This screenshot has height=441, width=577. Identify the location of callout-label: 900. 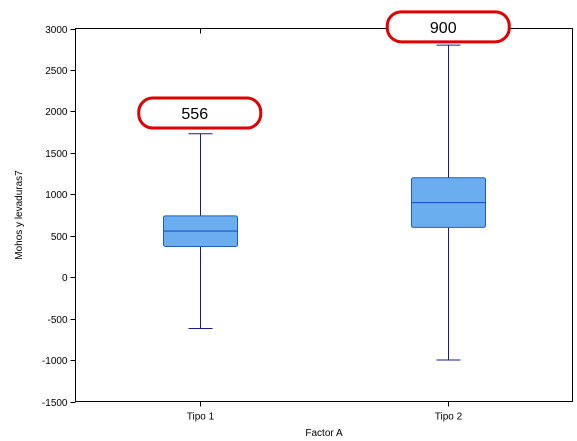
(443, 28).